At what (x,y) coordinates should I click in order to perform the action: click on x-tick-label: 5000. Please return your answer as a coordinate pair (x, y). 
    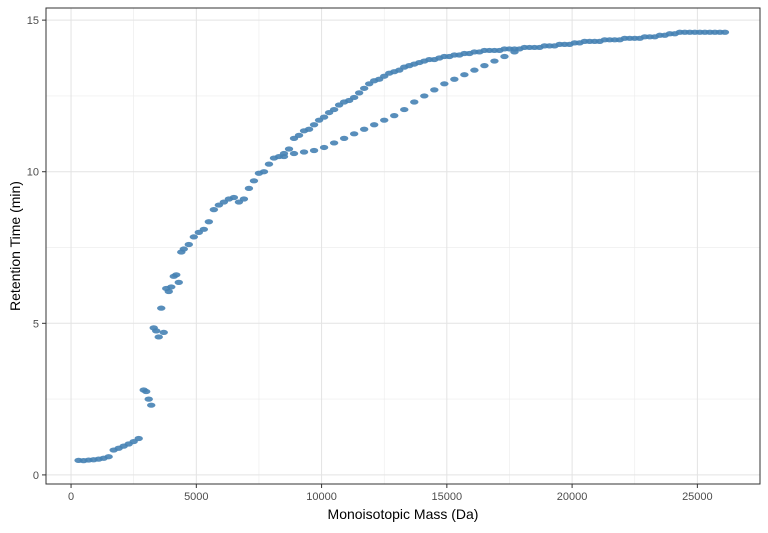
    Looking at the image, I should click on (196, 497).